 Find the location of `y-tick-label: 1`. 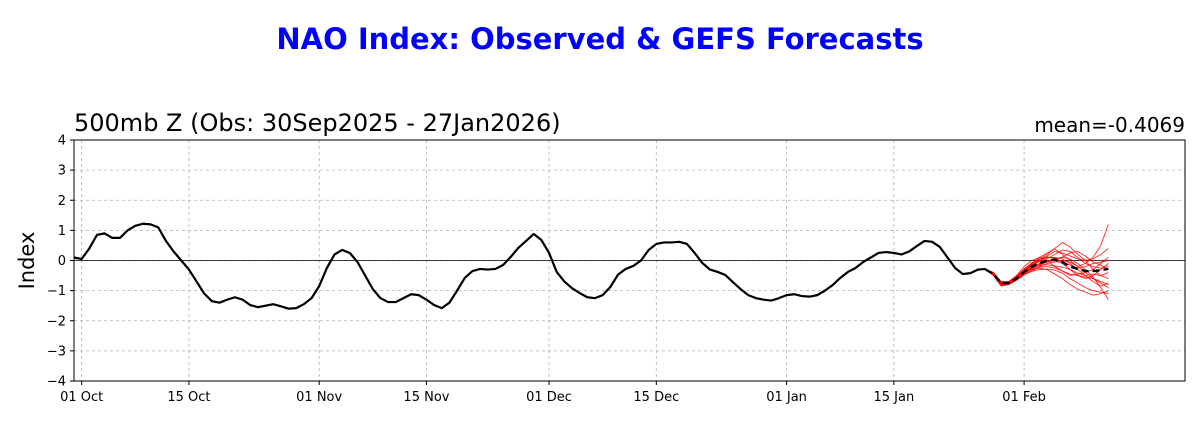

y-tick-label: 1 is located at coordinates (62, 231).